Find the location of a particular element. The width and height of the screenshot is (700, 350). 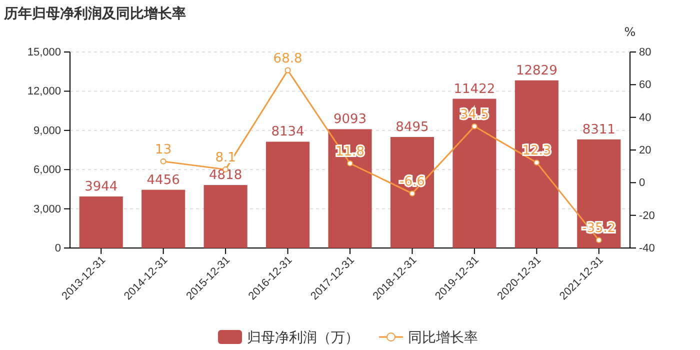

legend-label: 归母净利润（万） is located at coordinates (303, 338).